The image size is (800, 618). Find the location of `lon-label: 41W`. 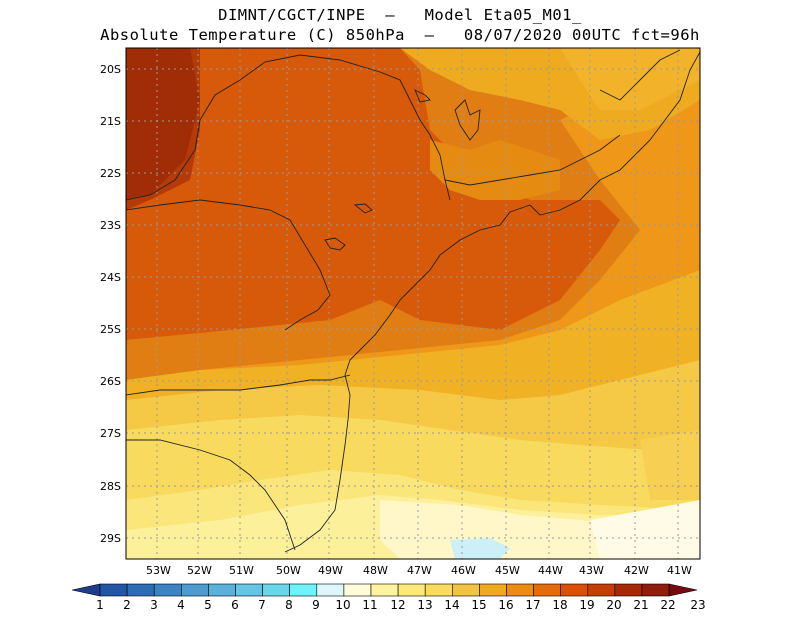

lon-label: 41W is located at coordinates (679, 570).